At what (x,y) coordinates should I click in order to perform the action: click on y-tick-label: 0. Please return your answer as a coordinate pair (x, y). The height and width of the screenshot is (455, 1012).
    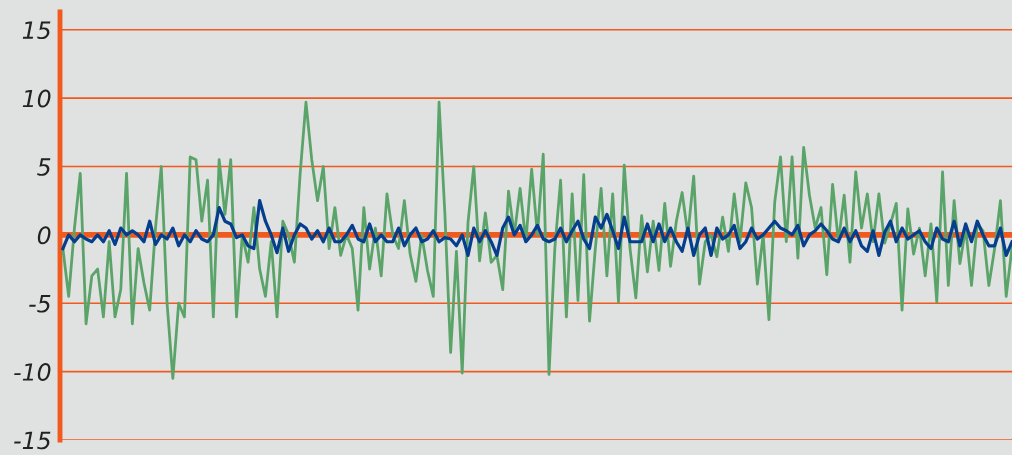
    Looking at the image, I should click on (44, 235).